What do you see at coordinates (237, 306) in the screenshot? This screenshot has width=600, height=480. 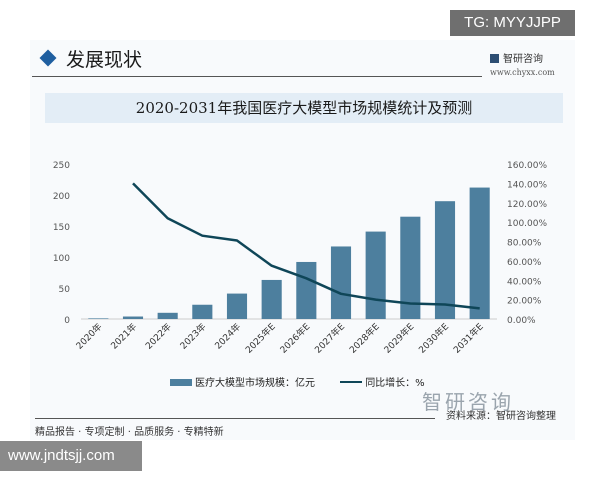 I see `bar-2024年` at bounding box center [237, 306].